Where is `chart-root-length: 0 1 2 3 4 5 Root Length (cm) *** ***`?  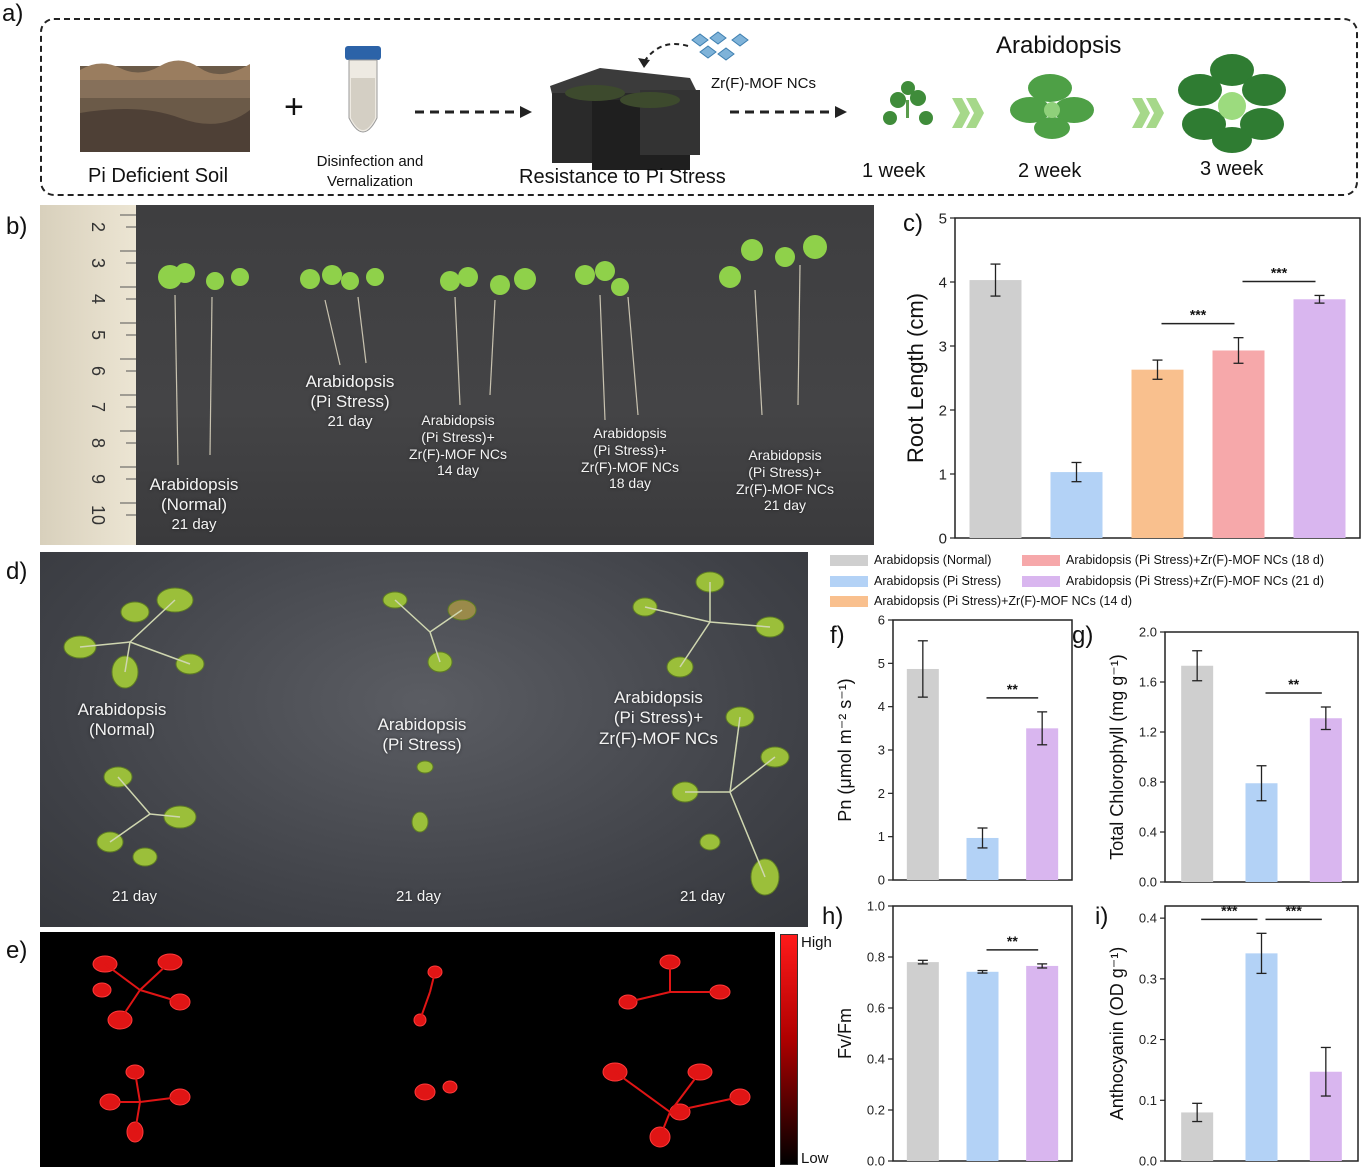
chart-root-length: 0 1 2 3 4 5 Root Length (cm) *** *** is located at coordinates (1132, 378).